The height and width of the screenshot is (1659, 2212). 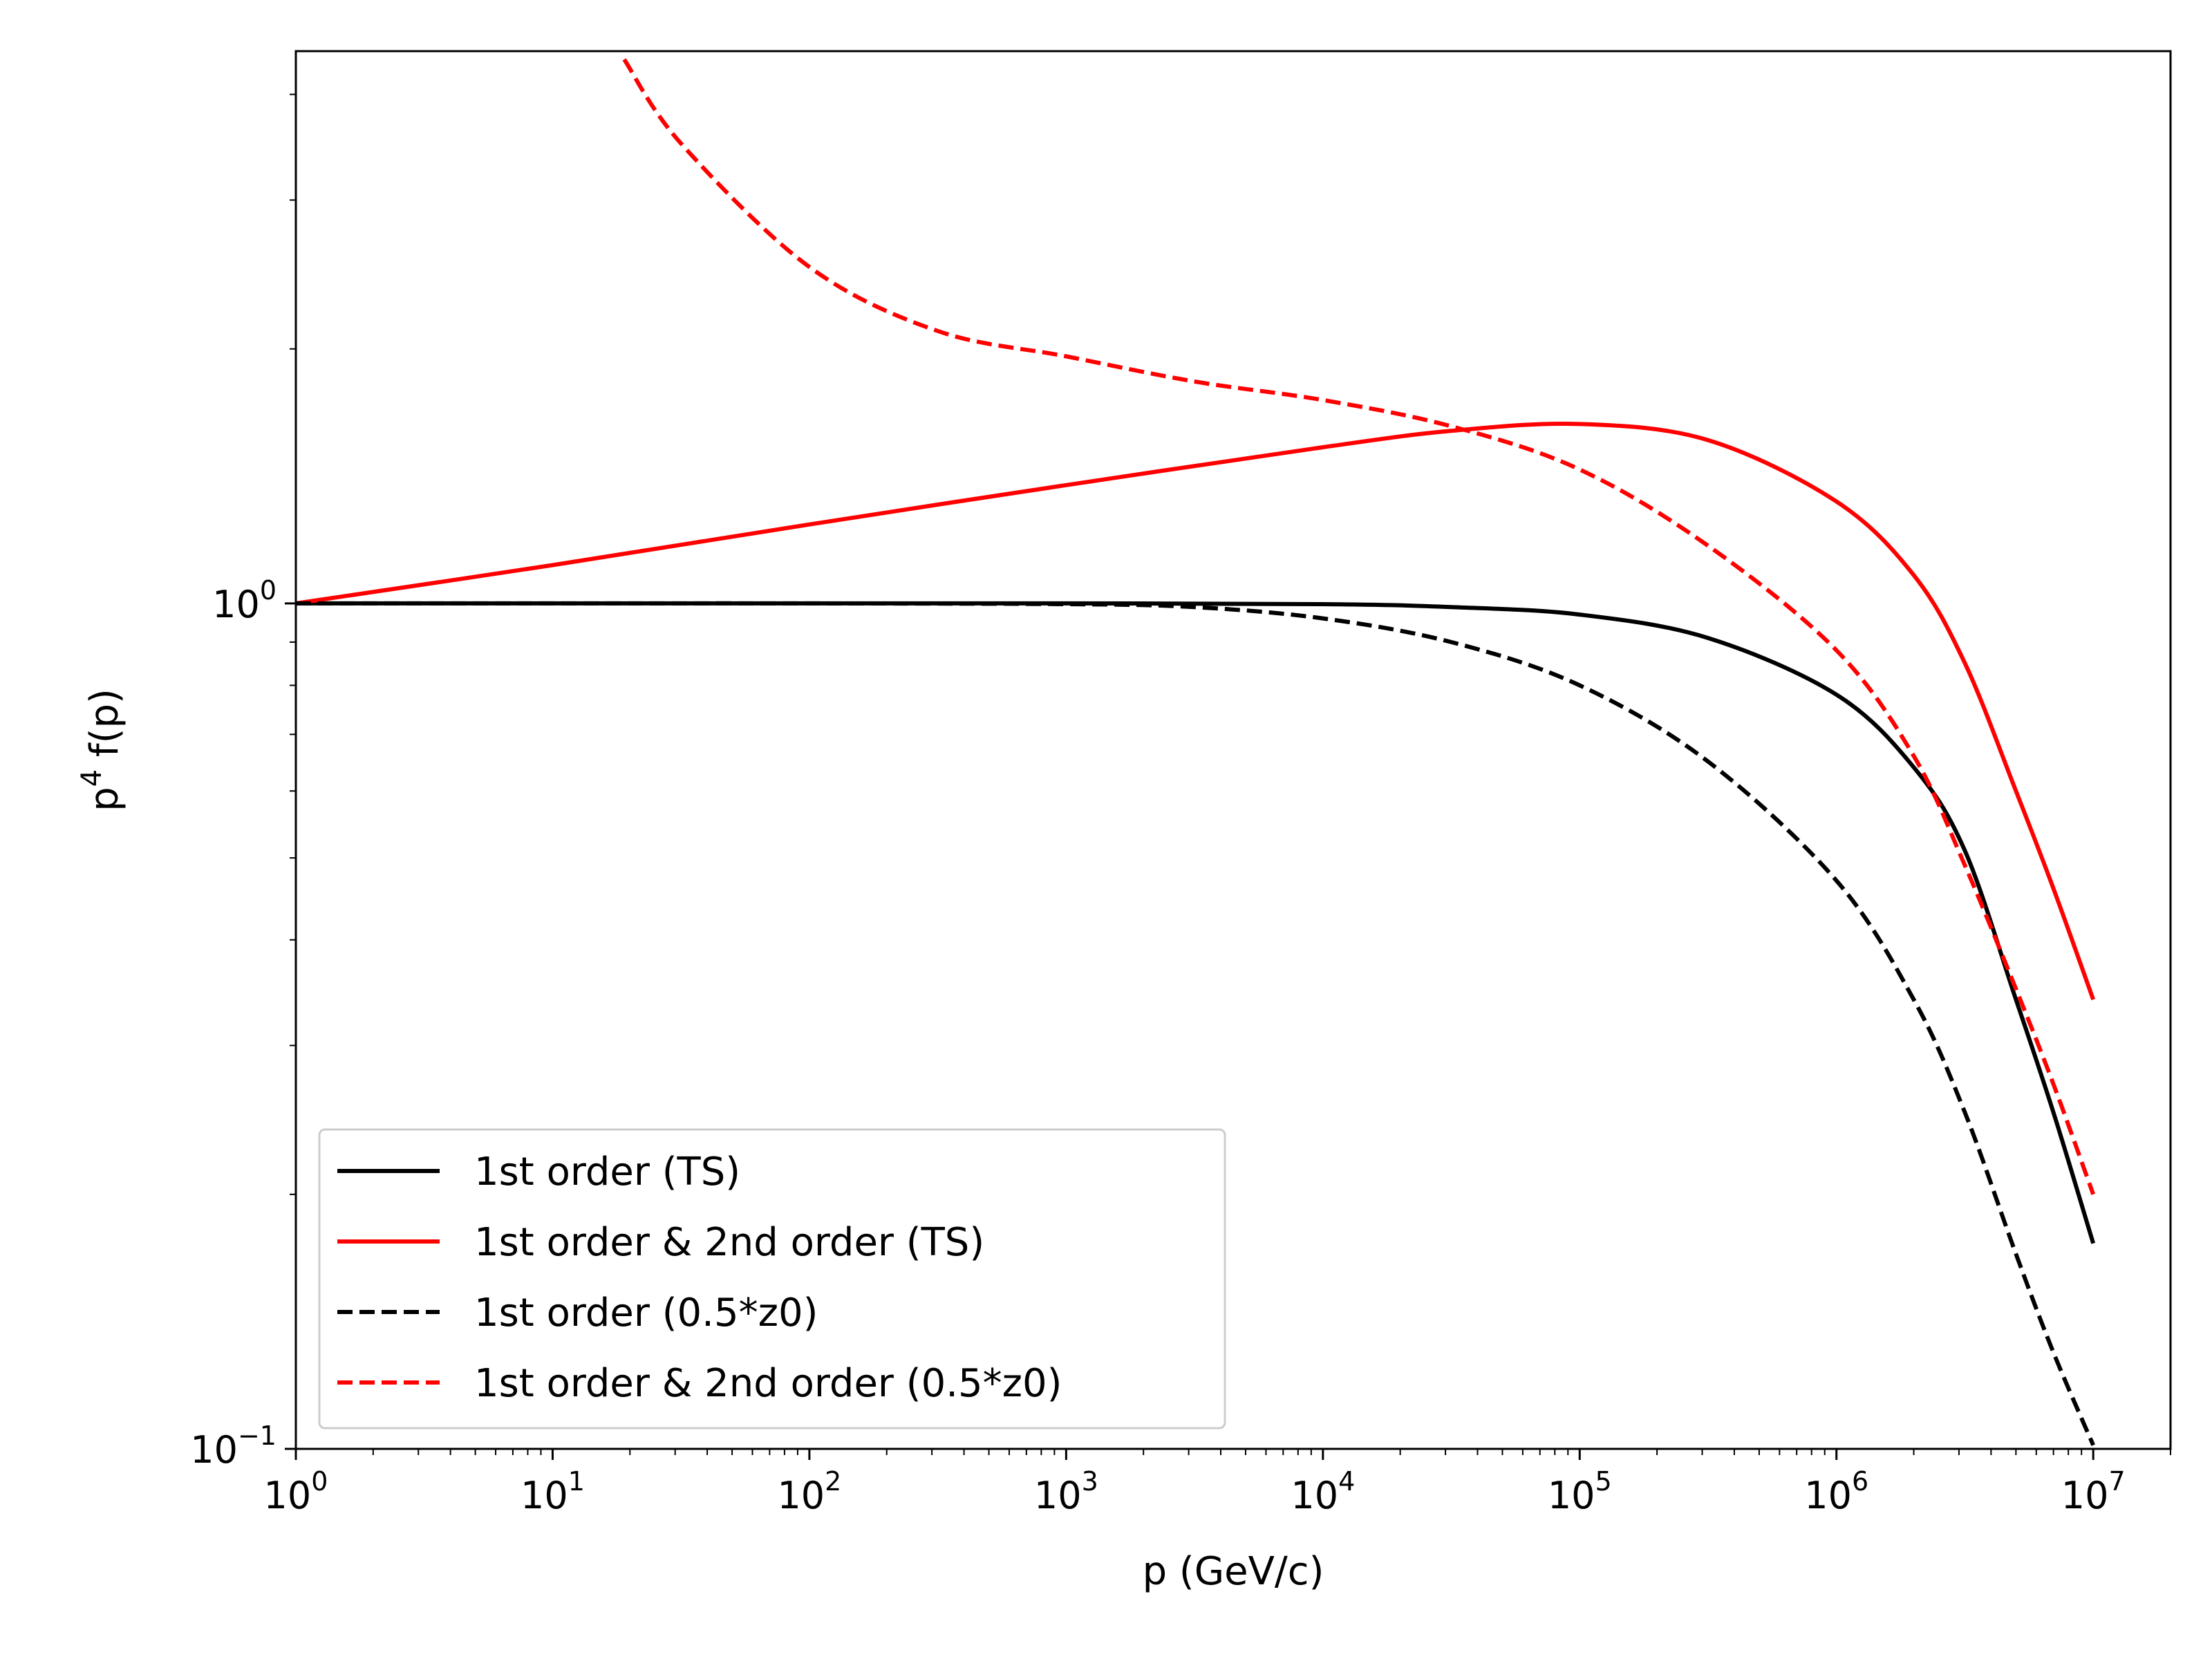 What do you see at coordinates (1217, 1483) in the screenshot?
I see `x-axis-ticks: 10⁰ 10¹ 10² 10³ 10⁴ 10⁵ 10⁶ 10⁷` at bounding box center [1217, 1483].